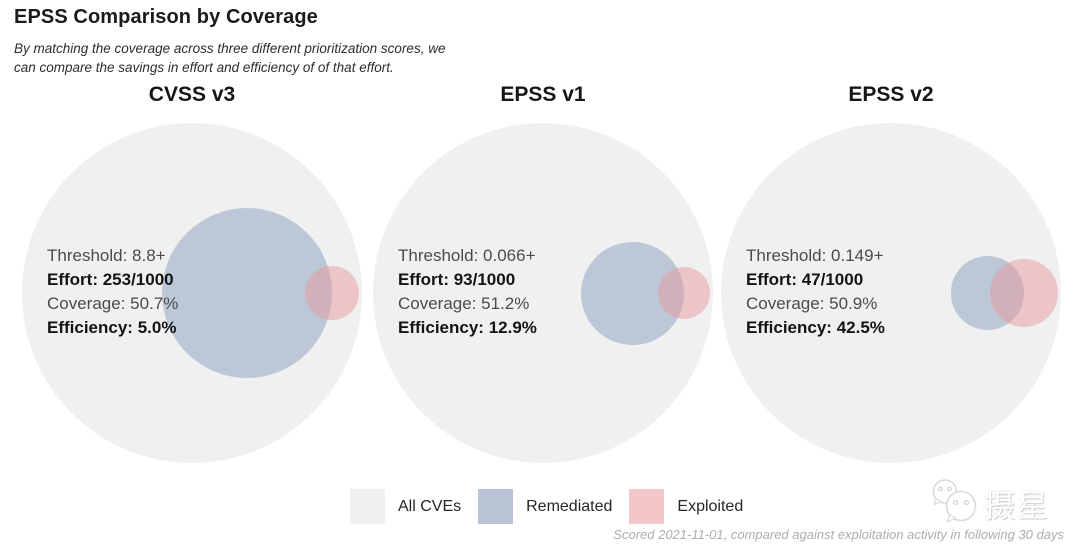 This screenshot has height=555, width=1080. What do you see at coordinates (710, 506) in the screenshot?
I see `legend-label: Exploited` at bounding box center [710, 506].